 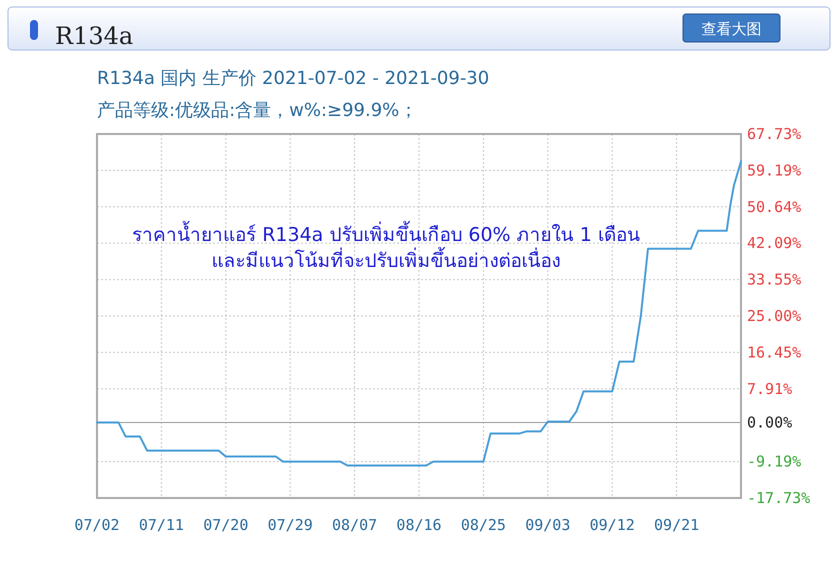 I want to click on text: R134a, so click(x=94, y=36).